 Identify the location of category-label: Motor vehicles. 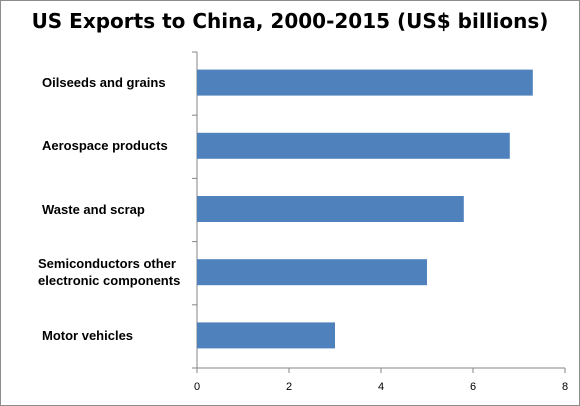
(87, 335).